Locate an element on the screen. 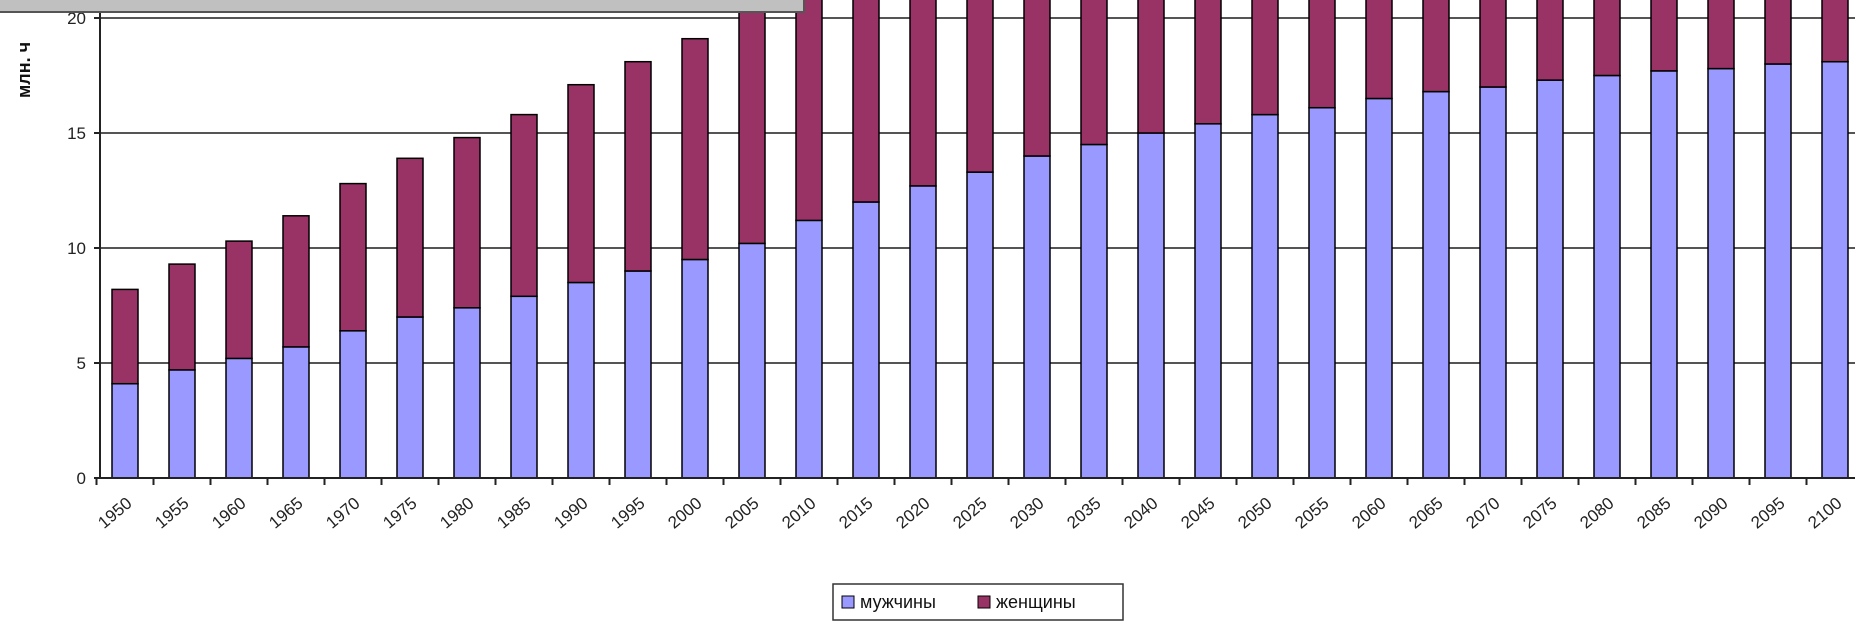  bar-men-2065 is located at coordinates (1436, 284).